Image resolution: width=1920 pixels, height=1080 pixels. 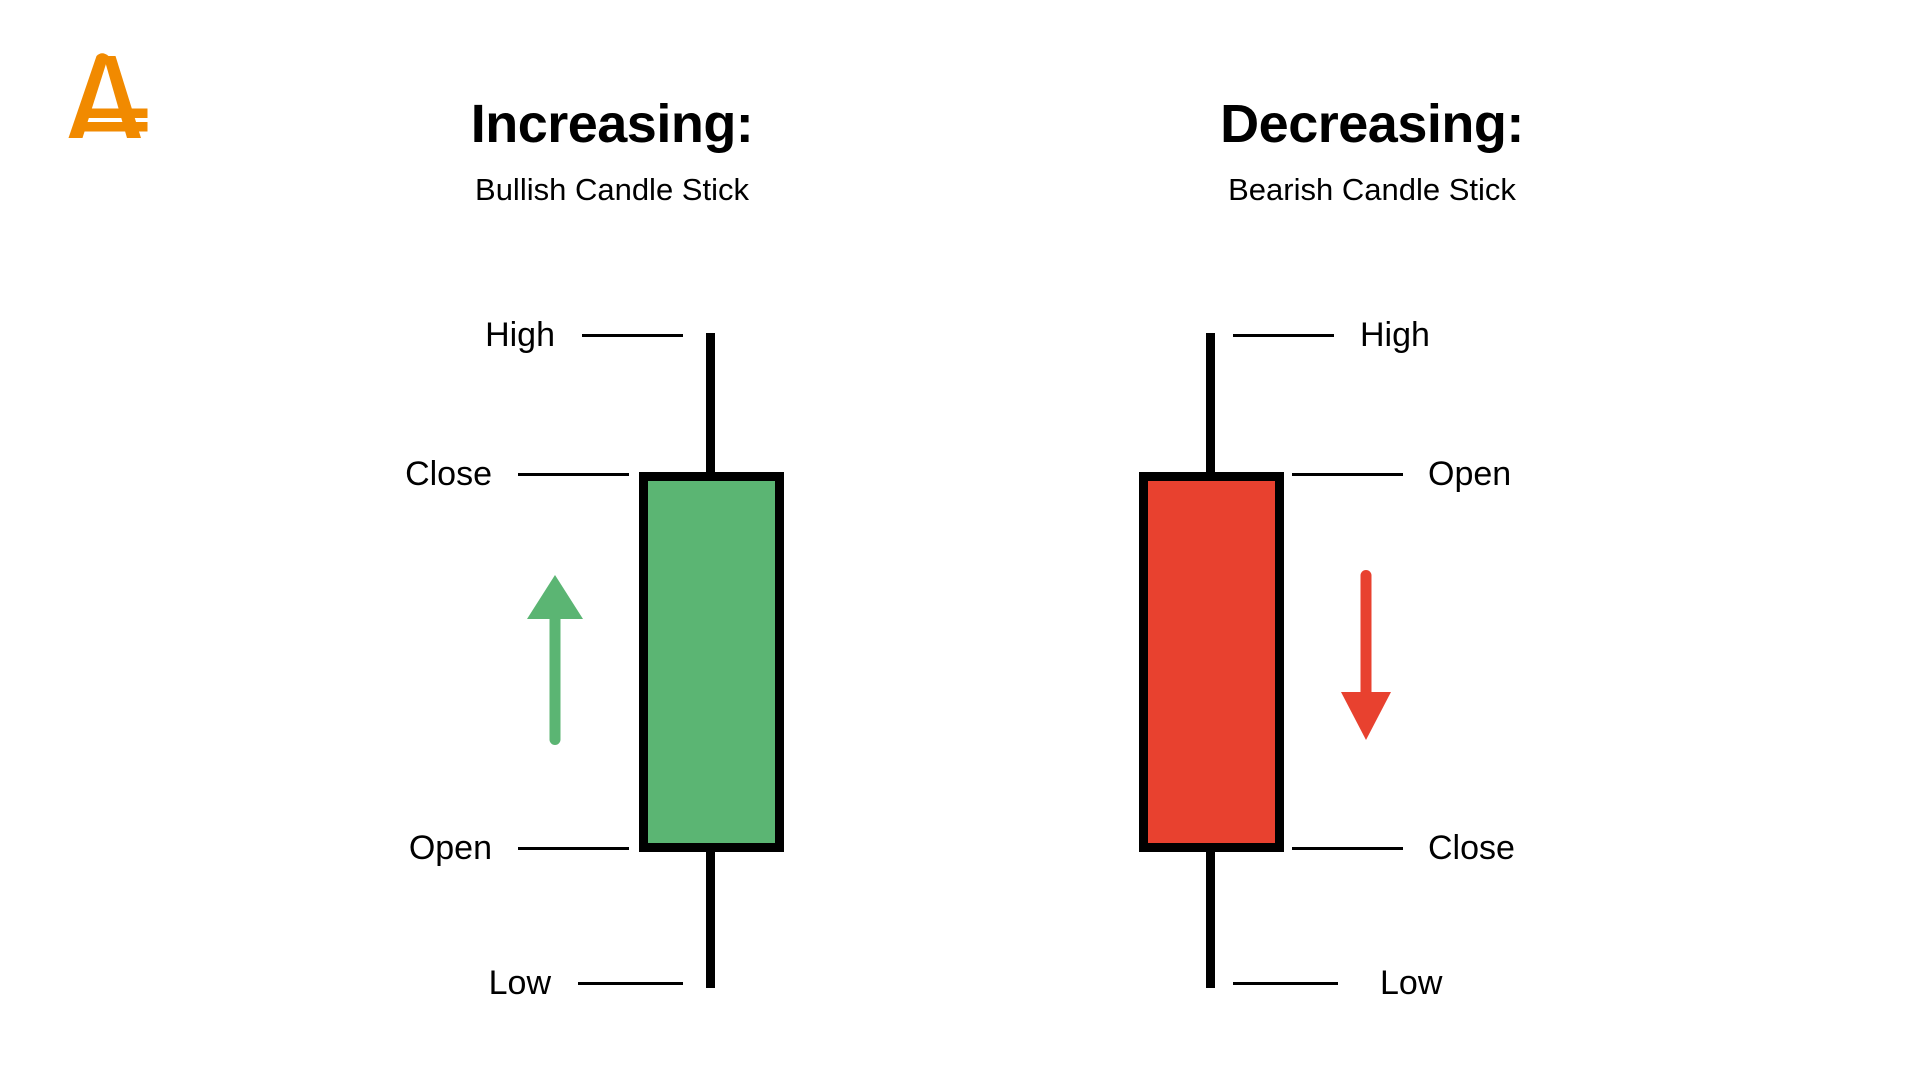 What do you see at coordinates (1285, 983) in the screenshot?
I see `leader-line-low-bearish` at bounding box center [1285, 983].